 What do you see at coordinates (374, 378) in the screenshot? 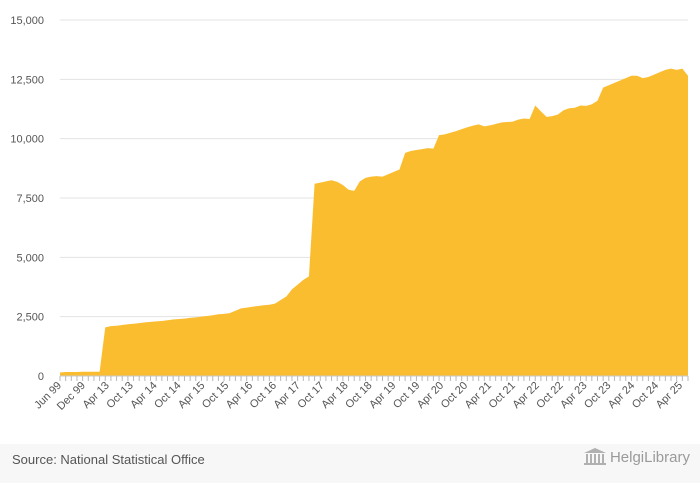
I see `x-axis` at bounding box center [374, 378].